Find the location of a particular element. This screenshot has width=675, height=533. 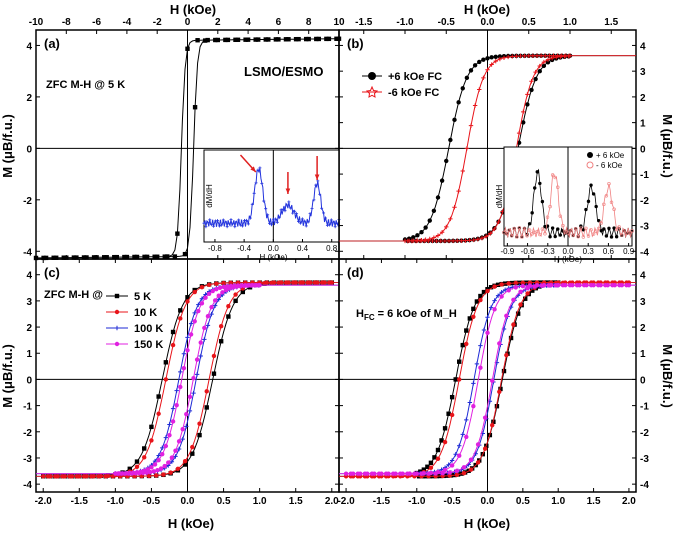

x-tick-label: 1.0 is located at coordinates (260, 501).